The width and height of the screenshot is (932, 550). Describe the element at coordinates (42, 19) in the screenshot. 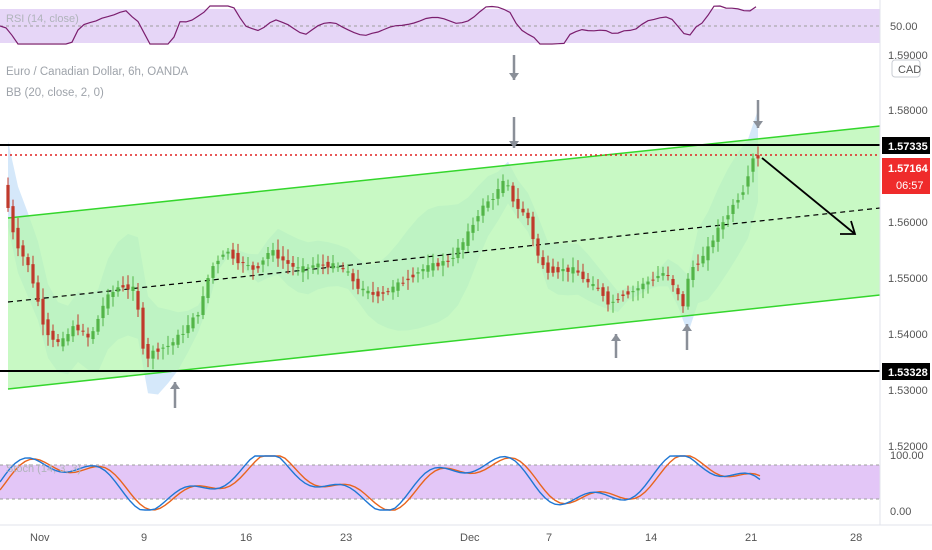

I see `rsi-label: RSI (14, close)` at that location.